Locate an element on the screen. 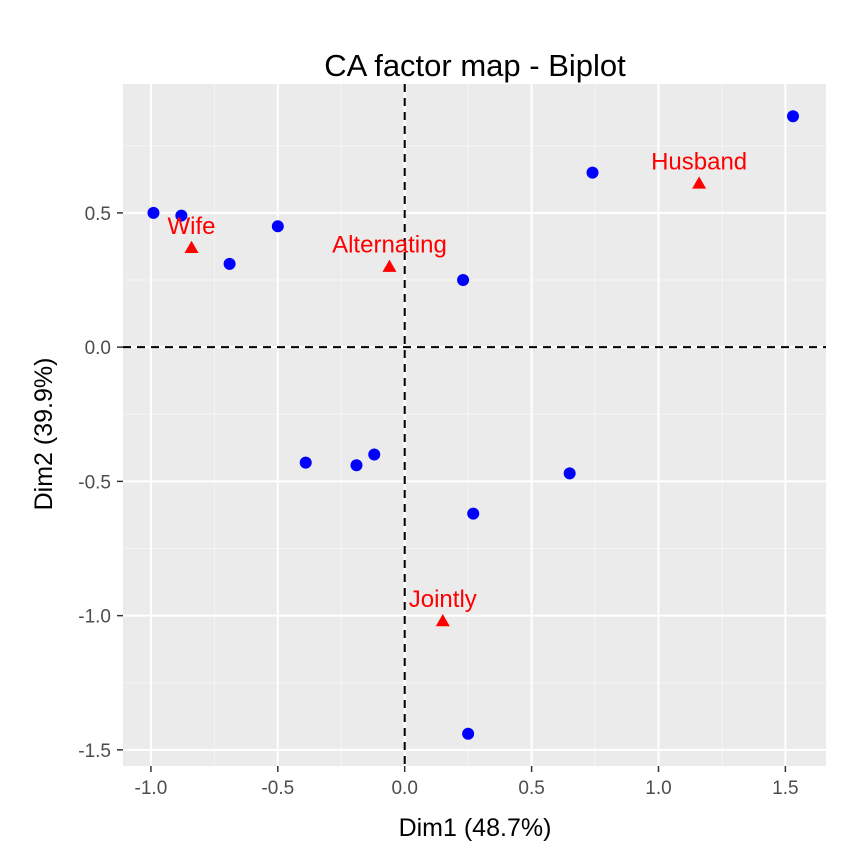 The width and height of the screenshot is (864, 864). y-tick-label: 0.0 is located at coordinates (98, 348).